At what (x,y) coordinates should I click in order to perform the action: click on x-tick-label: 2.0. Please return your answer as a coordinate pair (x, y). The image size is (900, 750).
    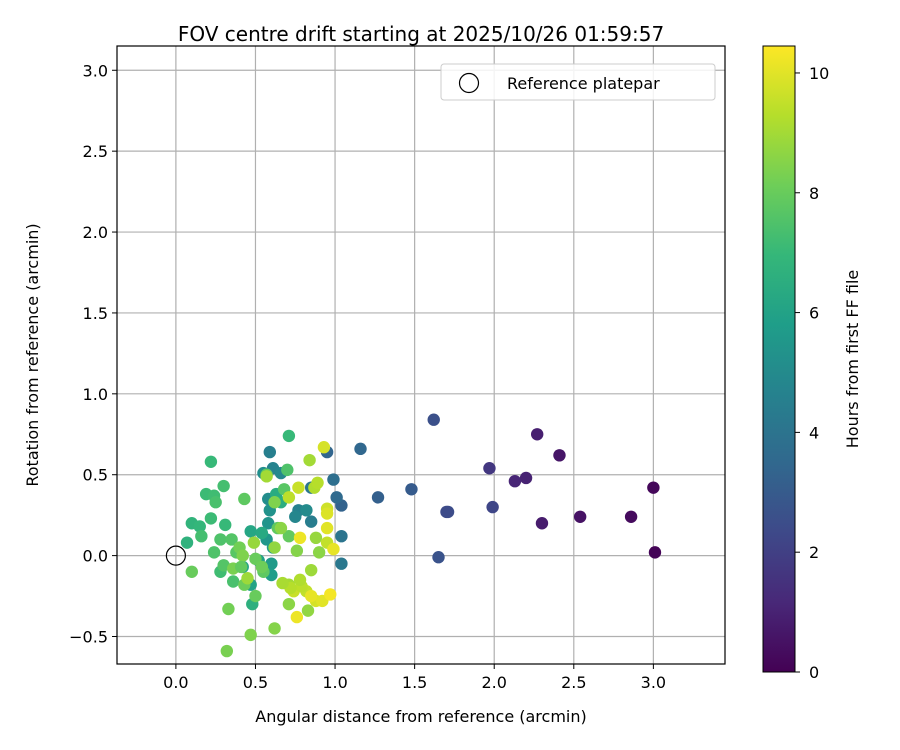
    Looking at the image, I should click on (493, 682).